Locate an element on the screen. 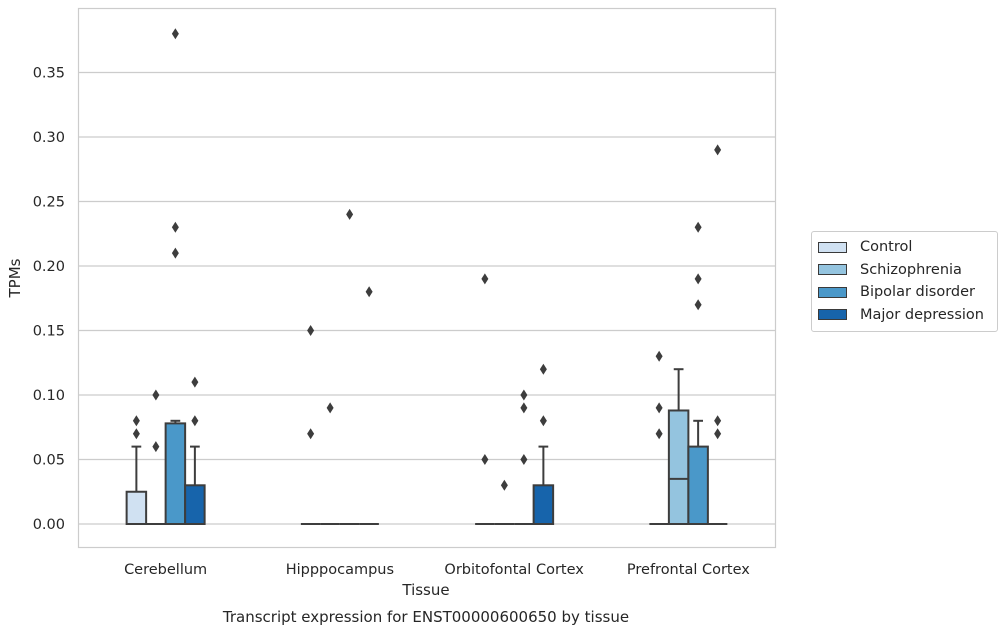 This screenshot has height=634, width=1007. legend-item-bipolar-disorder: Bipolar disorder is located at coordinates (903, 292).